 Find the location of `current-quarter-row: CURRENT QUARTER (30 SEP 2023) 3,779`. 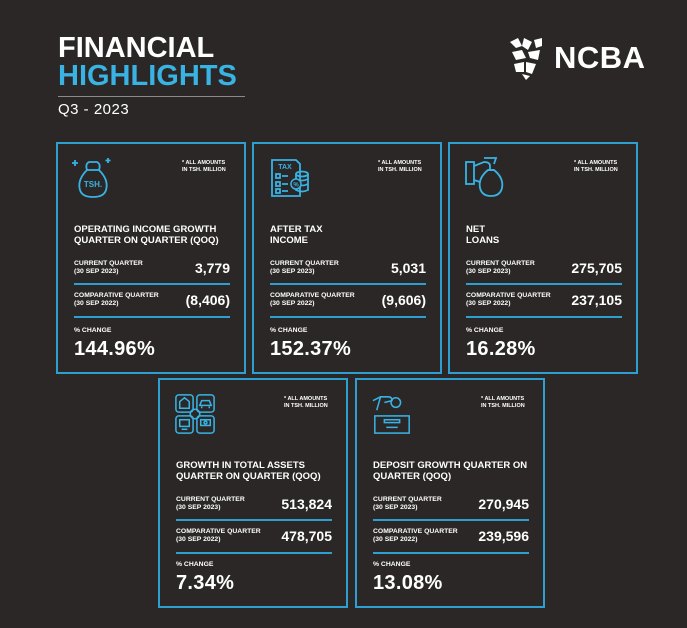

current-quarter-row: CURRENT QUARTER (30 SEP 2023) 3,779 is located at coordinates (152, 268).